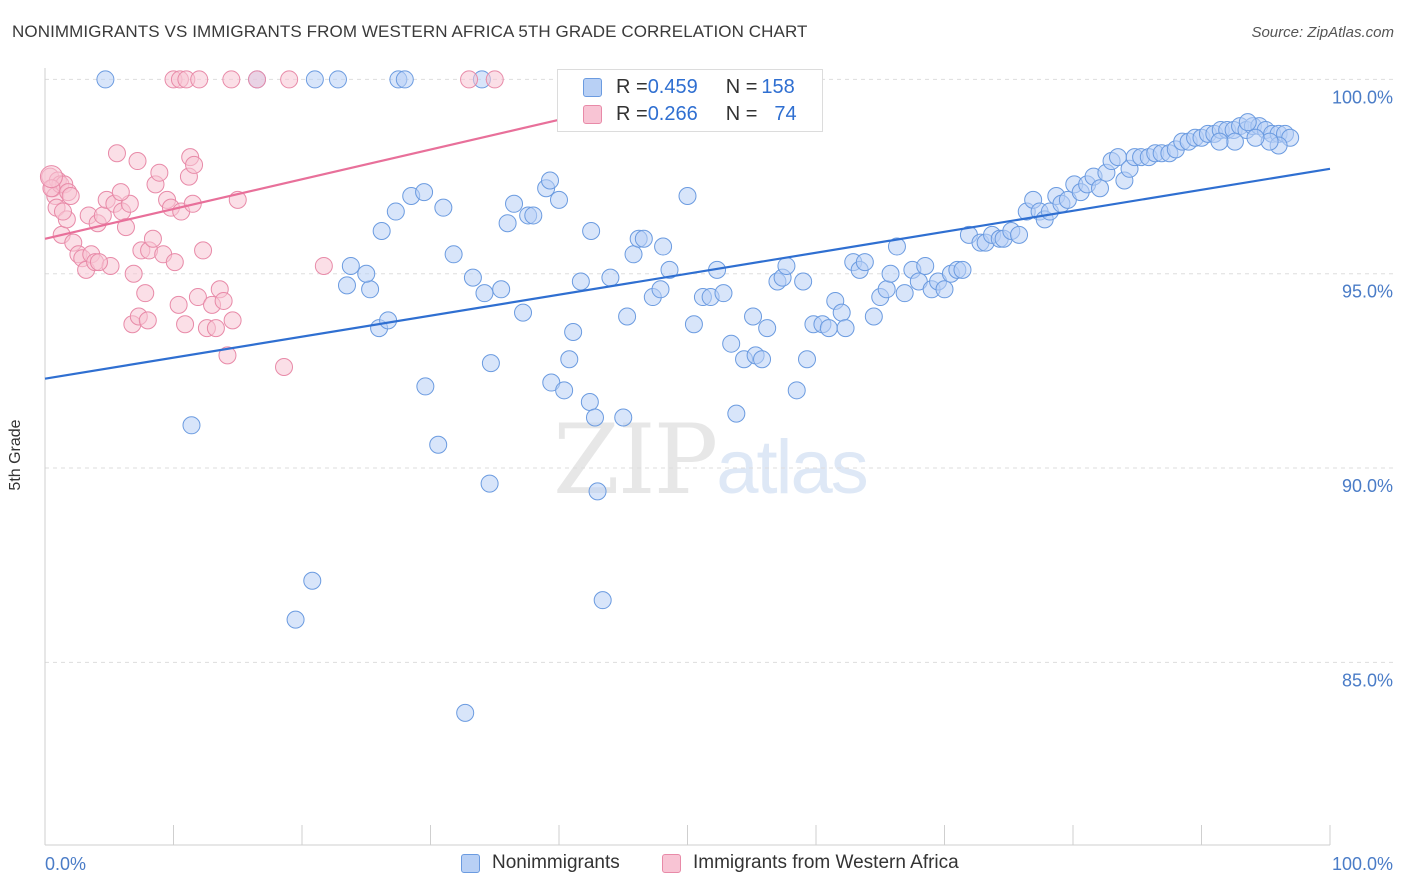 The width and height of the screenshot is (1406, 892). Describe the element at coordinates (556, 862) in the screenshot. I see `legend-label-nonimmigrants: Nonimmigrants` at that location.